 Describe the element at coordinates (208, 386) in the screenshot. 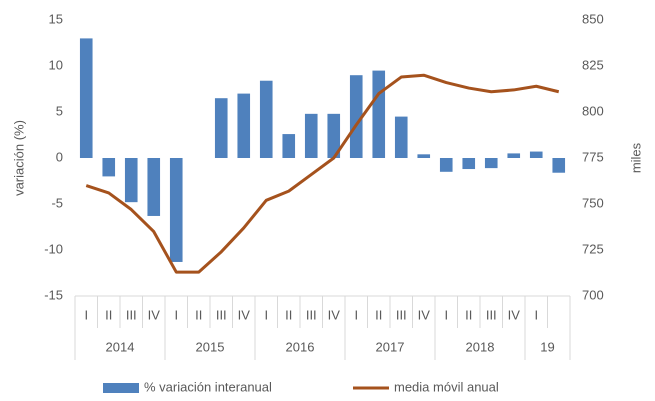

I see `legend-label: % variación interanual` at that location.